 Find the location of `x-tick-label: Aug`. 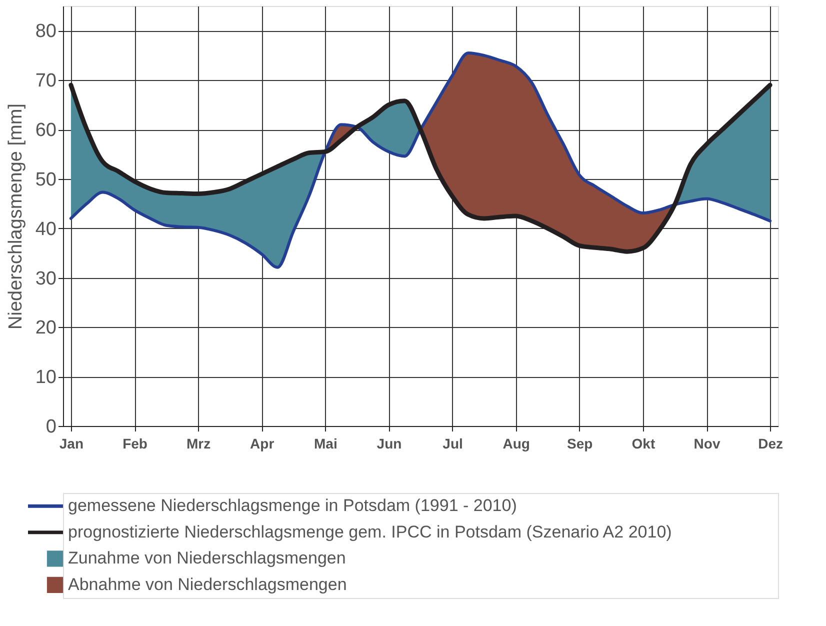

x-tick-label: Aug is located at coordinates (516, 444).